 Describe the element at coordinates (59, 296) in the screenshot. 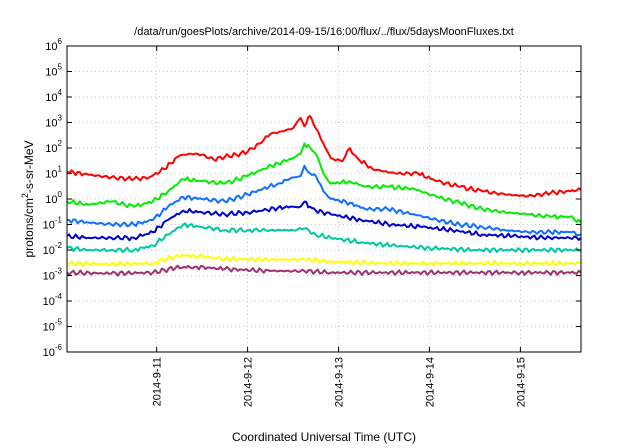

I see `y-tick-exp: -4` at that location.